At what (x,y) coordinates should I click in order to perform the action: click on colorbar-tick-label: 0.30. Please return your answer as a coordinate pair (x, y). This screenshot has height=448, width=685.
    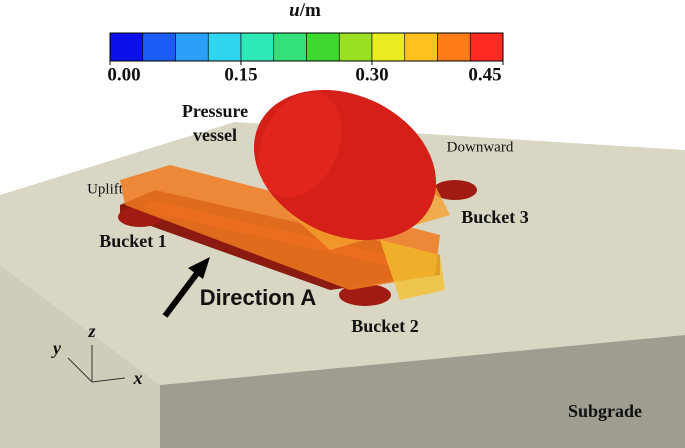
    Looking at the image, I should click on (371, 74).